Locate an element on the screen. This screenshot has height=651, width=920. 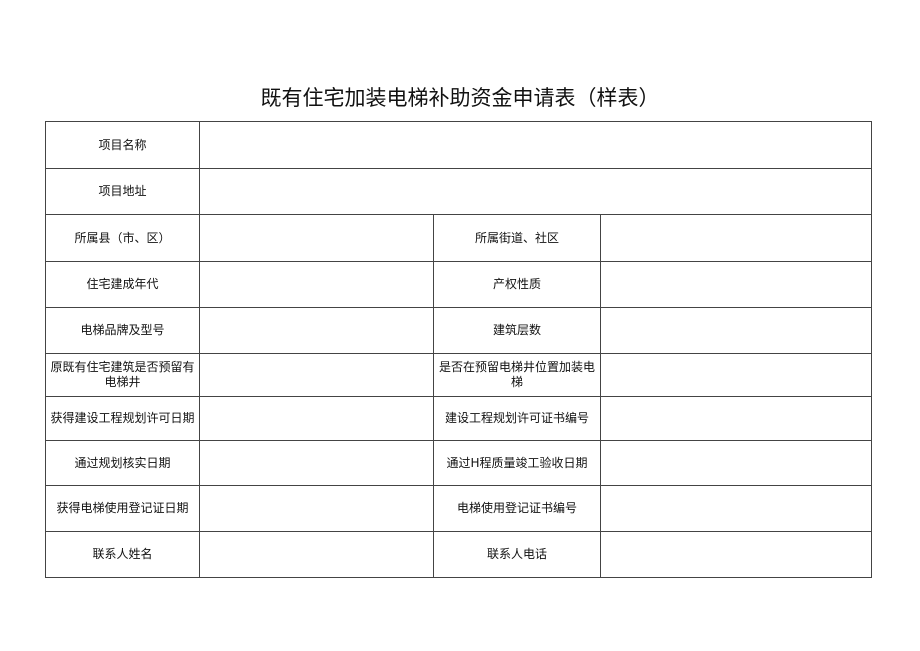
field-label: 项目地址 is located at coordinates (122, 191).